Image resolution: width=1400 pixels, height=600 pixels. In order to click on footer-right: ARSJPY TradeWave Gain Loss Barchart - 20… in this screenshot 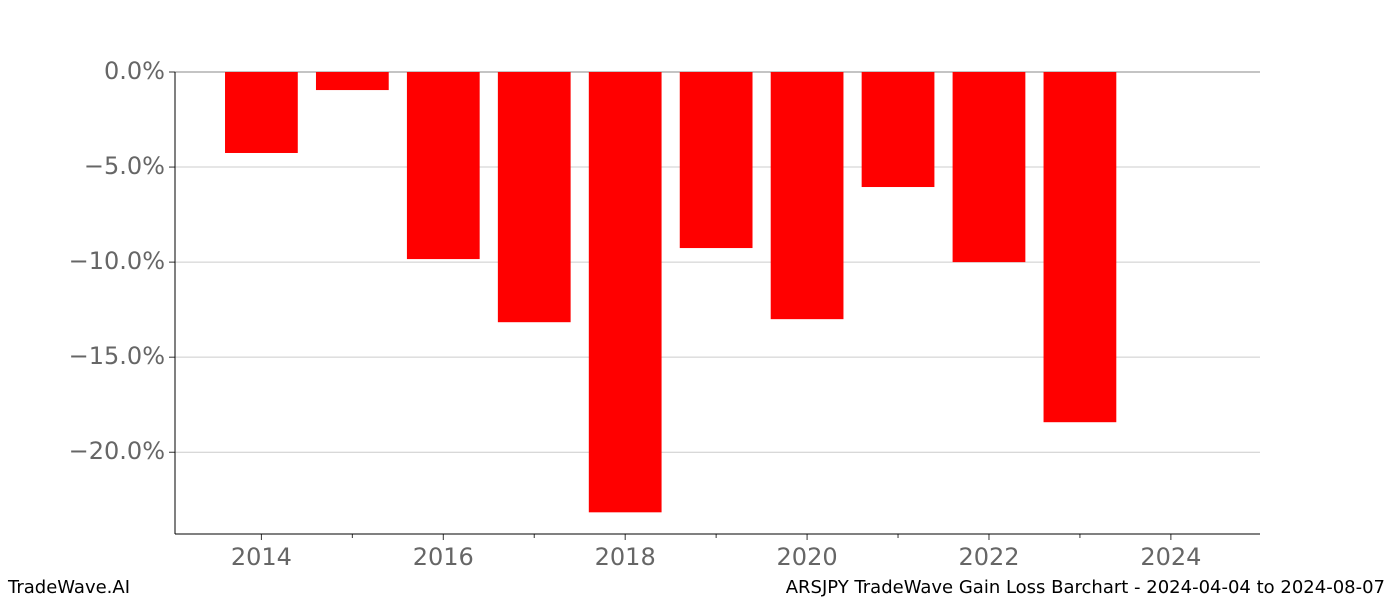, I will do `click(1085, 587)`.